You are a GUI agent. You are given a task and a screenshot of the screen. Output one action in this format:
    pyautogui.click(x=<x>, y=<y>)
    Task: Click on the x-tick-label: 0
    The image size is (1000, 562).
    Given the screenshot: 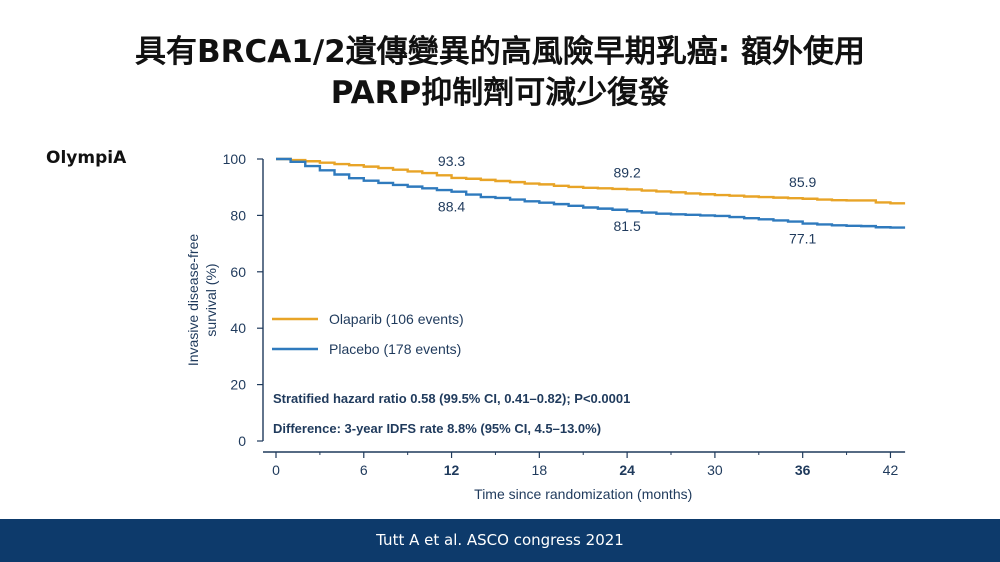 What is the action you would take?
    pyautogui.click(x=276, y=470)
    